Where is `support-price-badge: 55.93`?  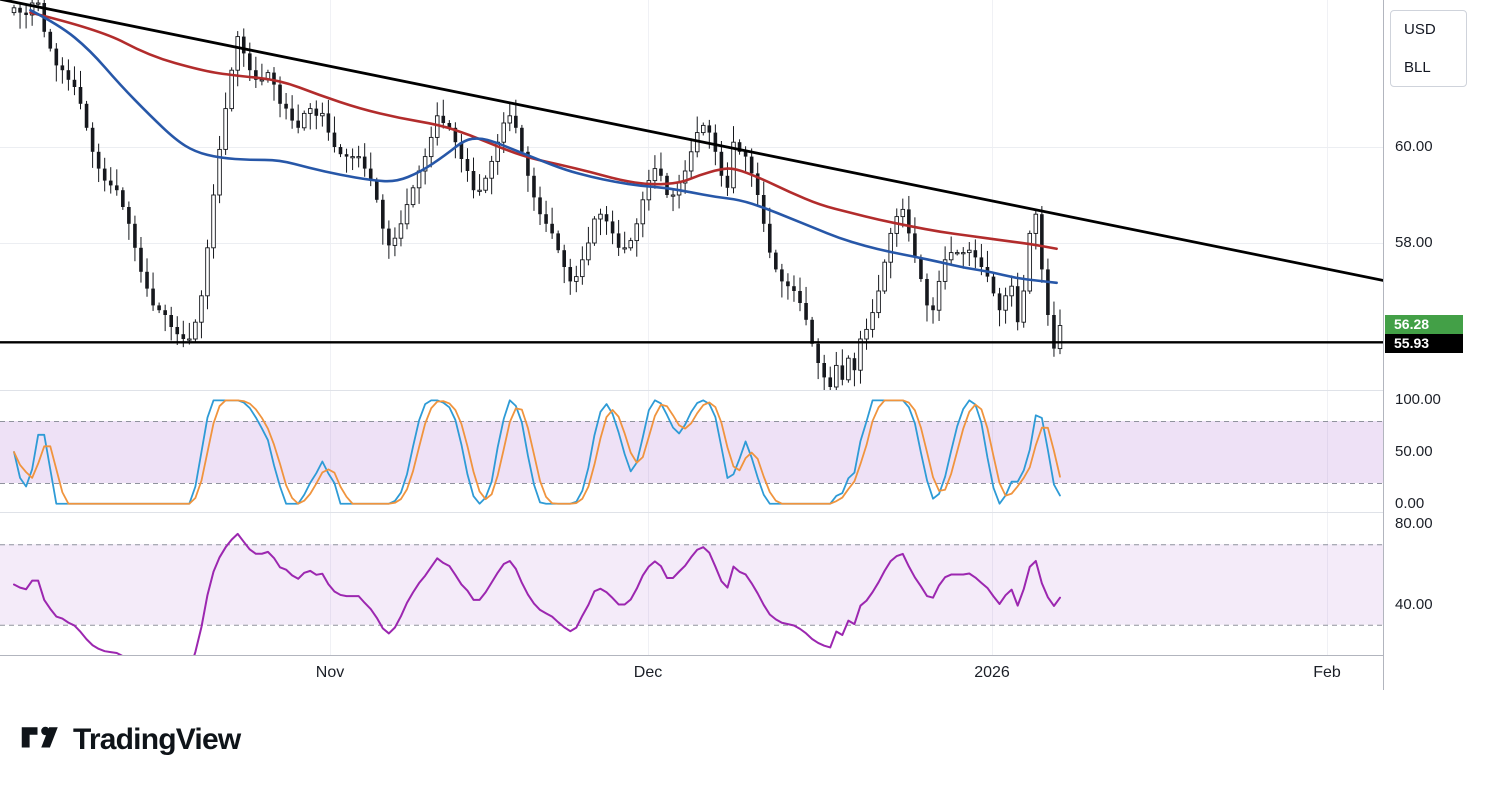
support-price-badge: 55.93 is located at coordinates (1424, 343).